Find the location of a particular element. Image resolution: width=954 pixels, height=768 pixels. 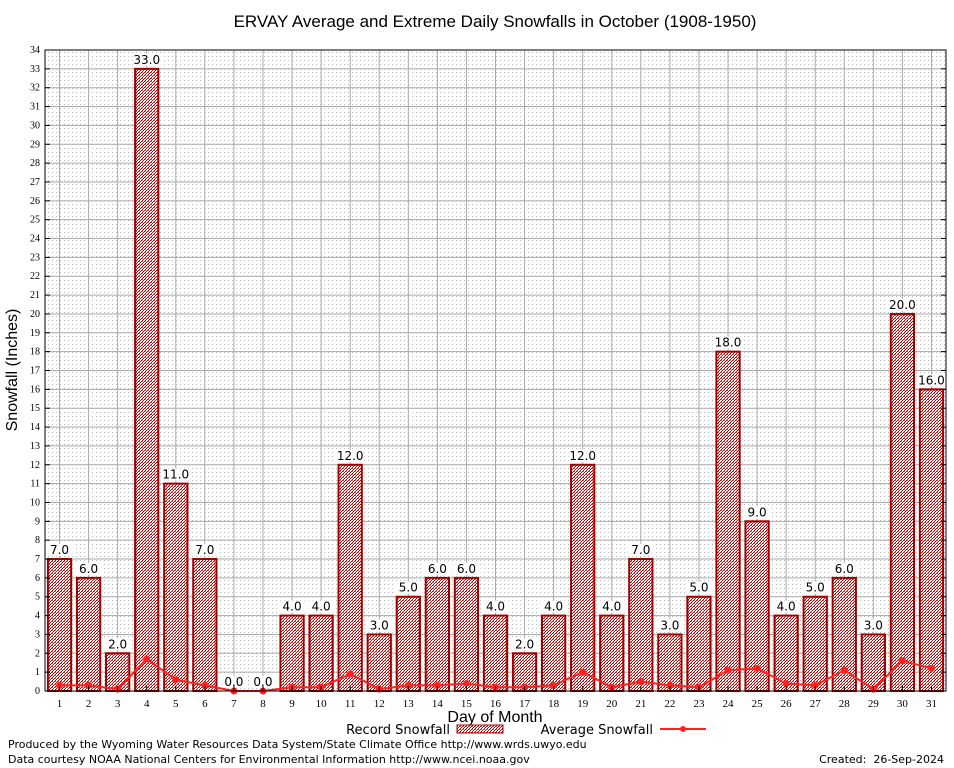

legend-average-marker is located at coordinates (683, 729).